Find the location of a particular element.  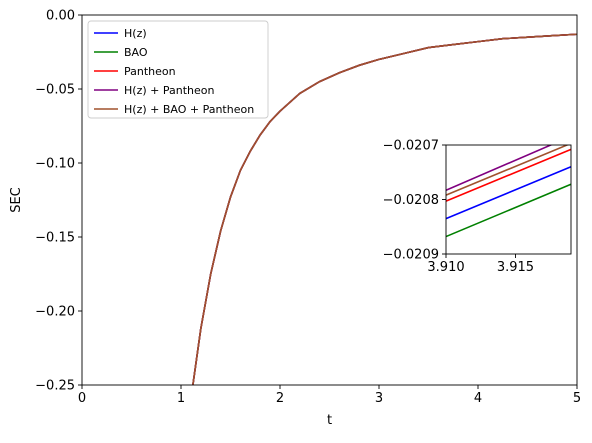

legend-item-h-z-bao-pantheon: H(z) + BAO + Pantheon is located at coordinates (174, 109).